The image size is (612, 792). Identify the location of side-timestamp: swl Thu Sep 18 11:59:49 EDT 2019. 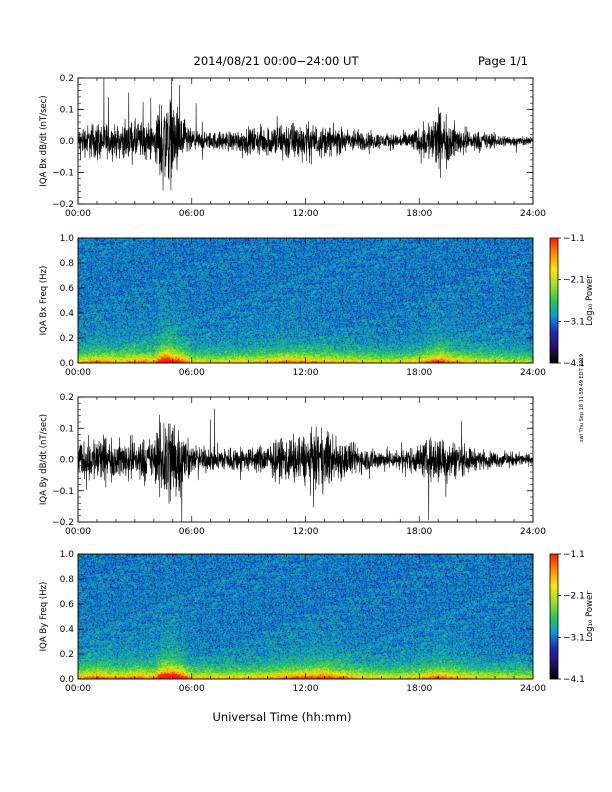
(582, 398).